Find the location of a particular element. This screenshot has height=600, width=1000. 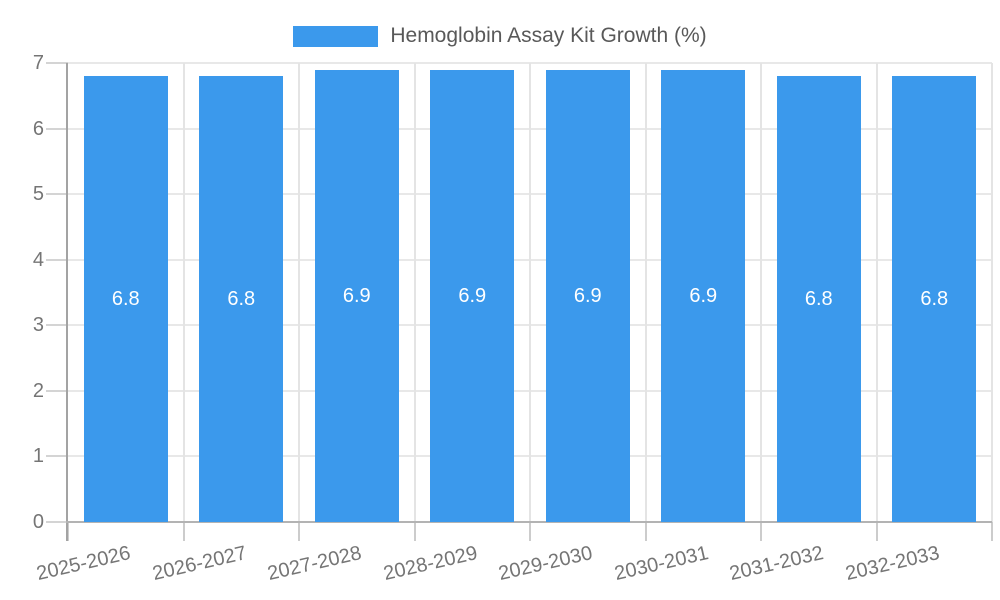

x-axis-label: 2026-2027 is located at coordinates (199, 563).